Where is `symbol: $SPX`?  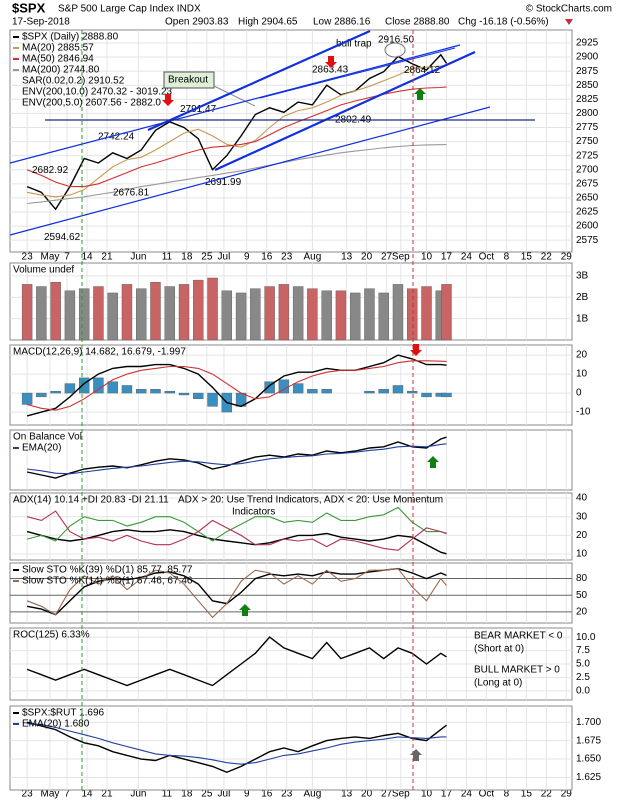 symbol: $SPX is located at coordinates (29, 7).